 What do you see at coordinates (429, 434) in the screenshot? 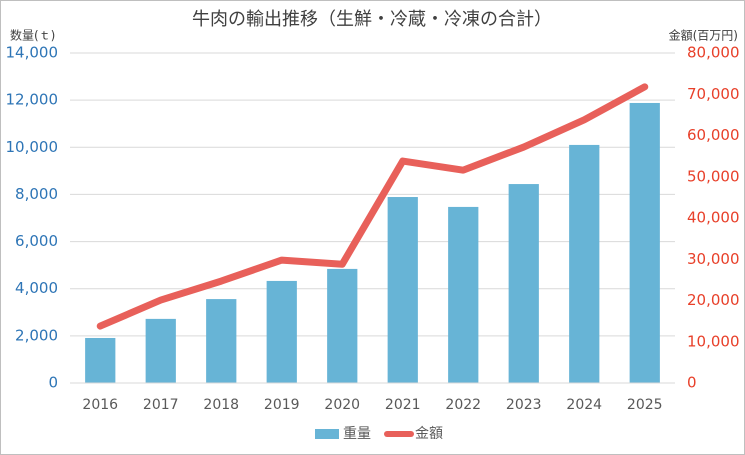
I see `legend-label: 金額` at bounding box center [429, 434].